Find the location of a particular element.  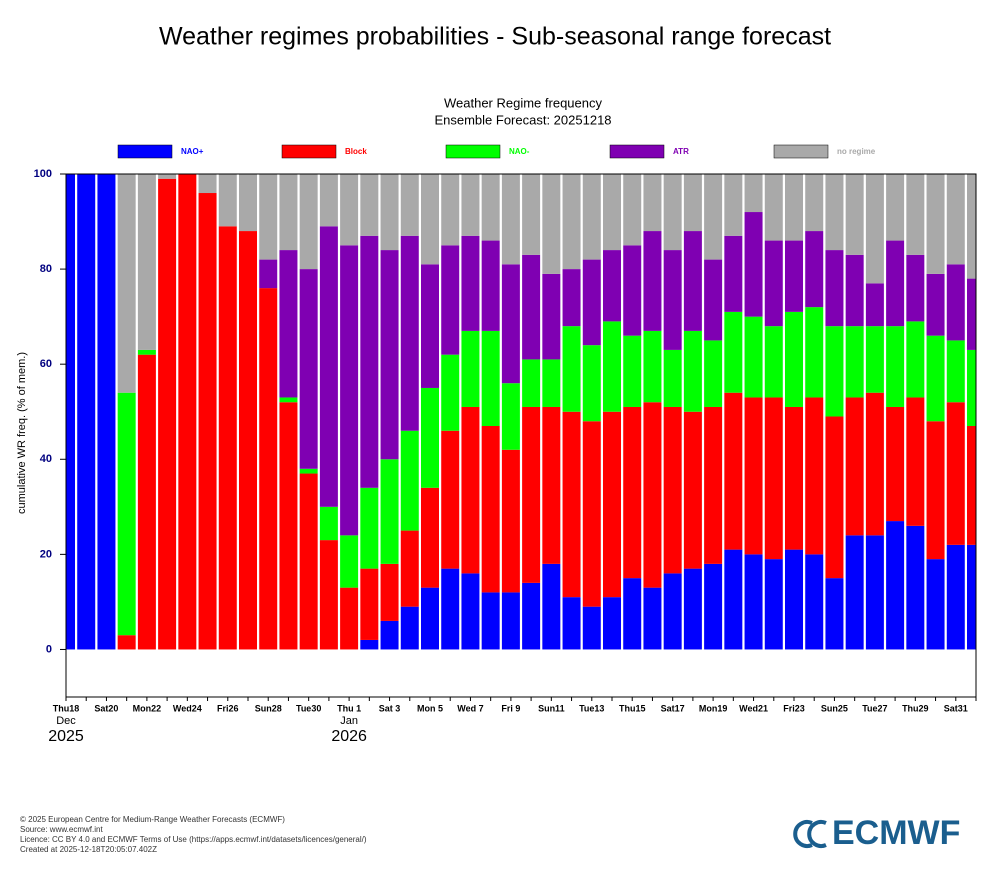

x-tick-label: Mon19 is located at coordinates (713, 708).